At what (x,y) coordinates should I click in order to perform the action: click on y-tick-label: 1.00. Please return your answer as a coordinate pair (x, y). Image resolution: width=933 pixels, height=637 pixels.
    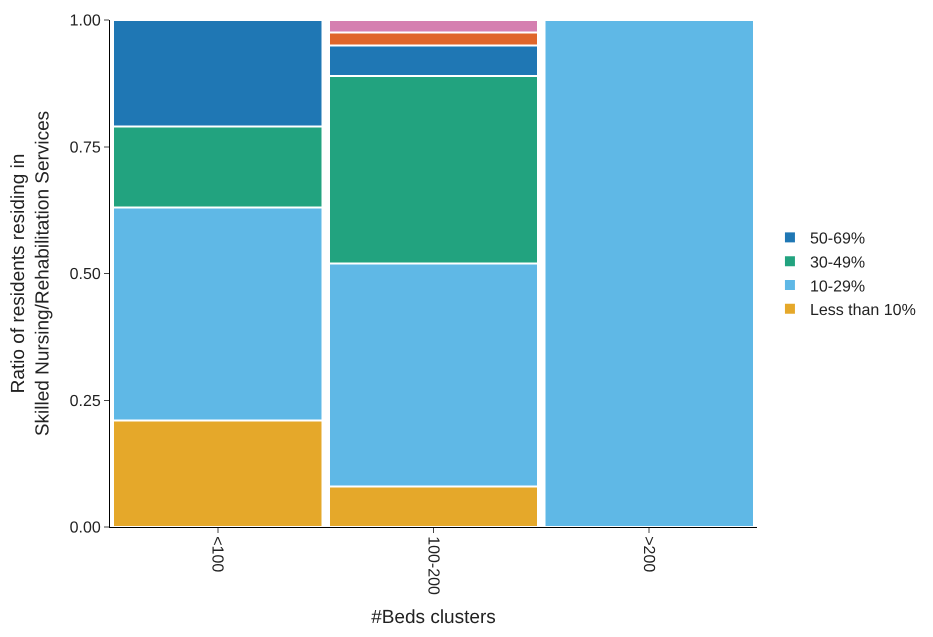
    Looking at the image, I should click on (85, 21).